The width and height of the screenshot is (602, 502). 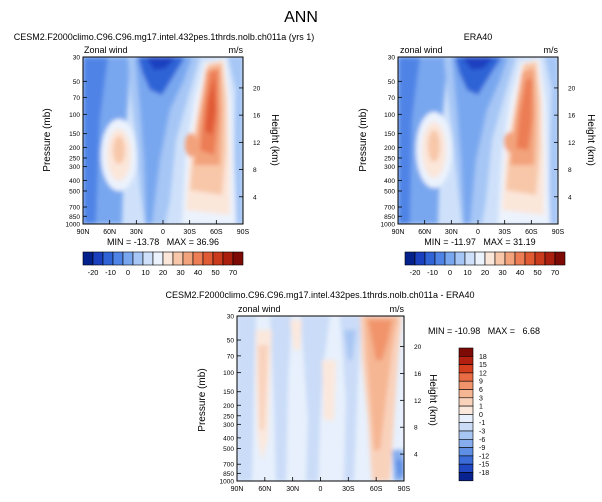 I want to click on panel-diff-field, so click(x=320, y=398).